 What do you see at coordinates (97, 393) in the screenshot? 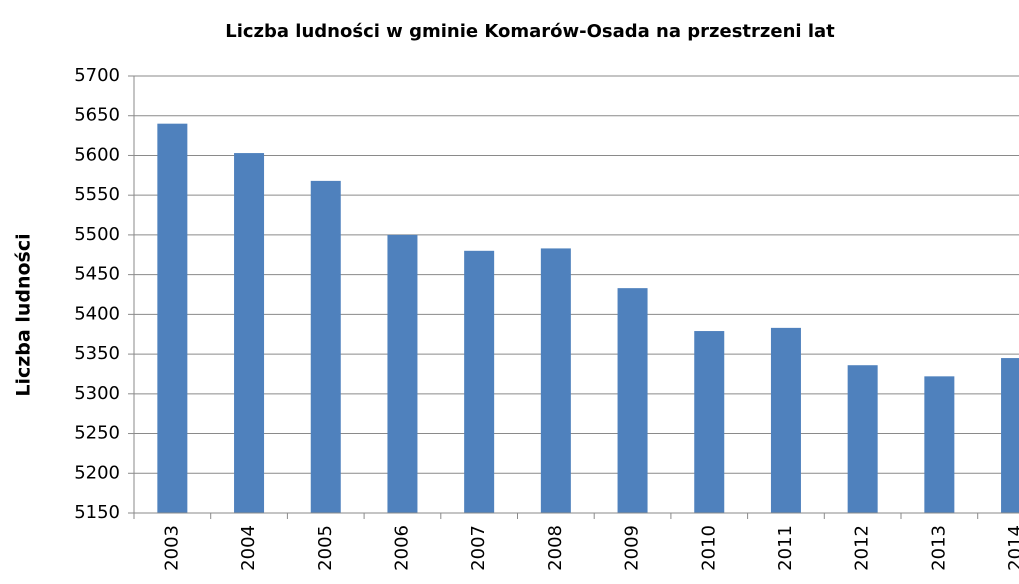
I see `y-tick-label: 5300` at bounding box center [97, 393].